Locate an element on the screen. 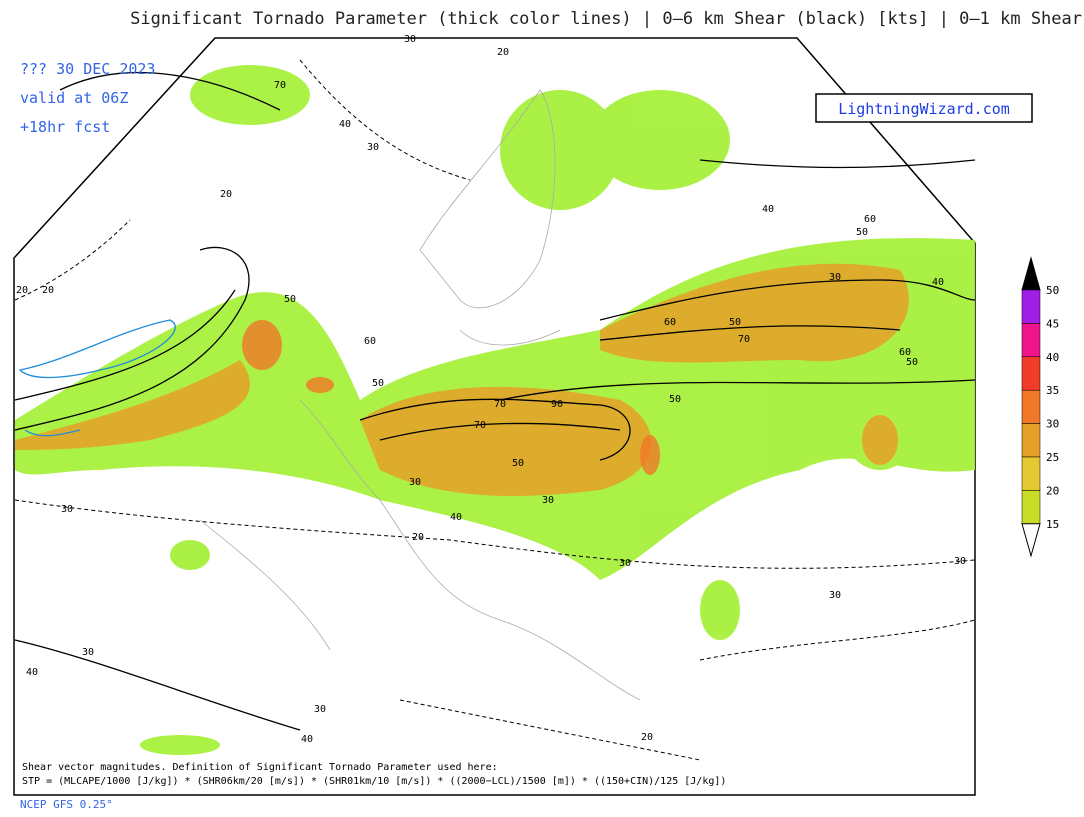 Image resolution: width=1084 pixels, height=817 pixels. red-areas is located at coordinates (451, 397).